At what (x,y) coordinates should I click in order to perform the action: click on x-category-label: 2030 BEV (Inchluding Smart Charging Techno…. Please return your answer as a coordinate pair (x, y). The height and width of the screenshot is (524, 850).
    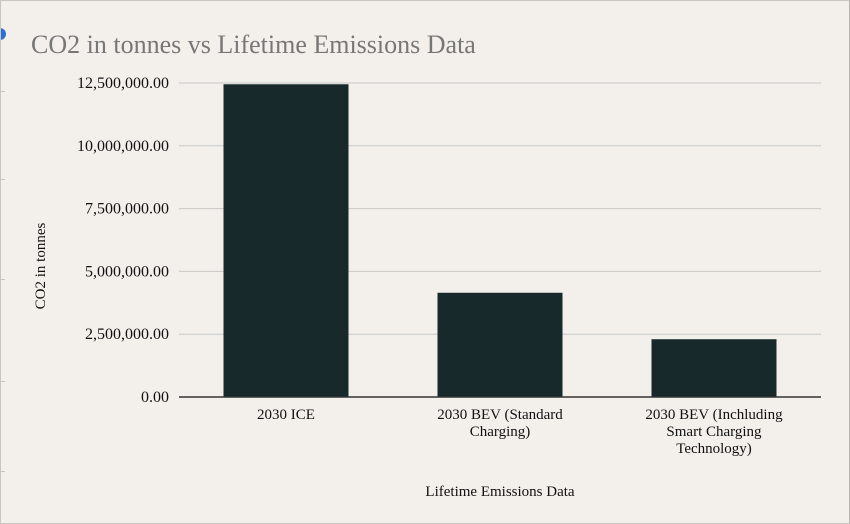
    Looking at the image, I should click on (714, 432).